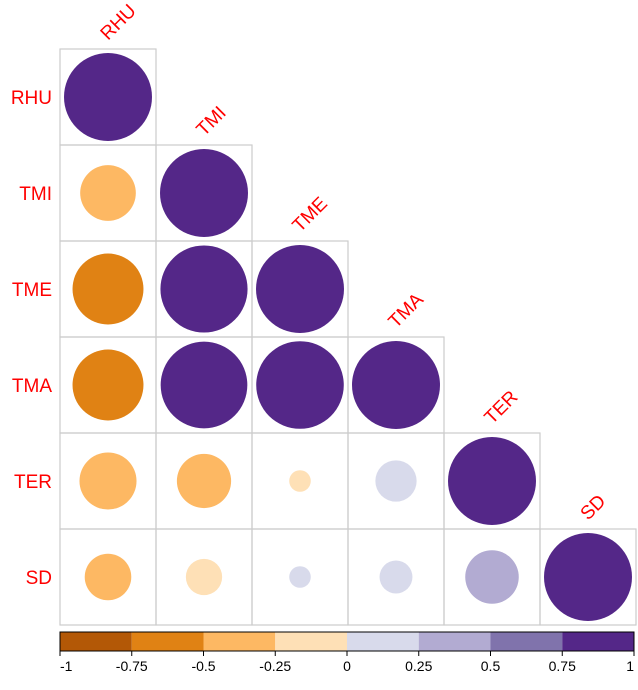 The height and width of the screenshot is (690, 638). What do you see at coordinates (108, 97) in the screenshot?
I see `circle-RHU-RHU` at bounding box center [108, 97].